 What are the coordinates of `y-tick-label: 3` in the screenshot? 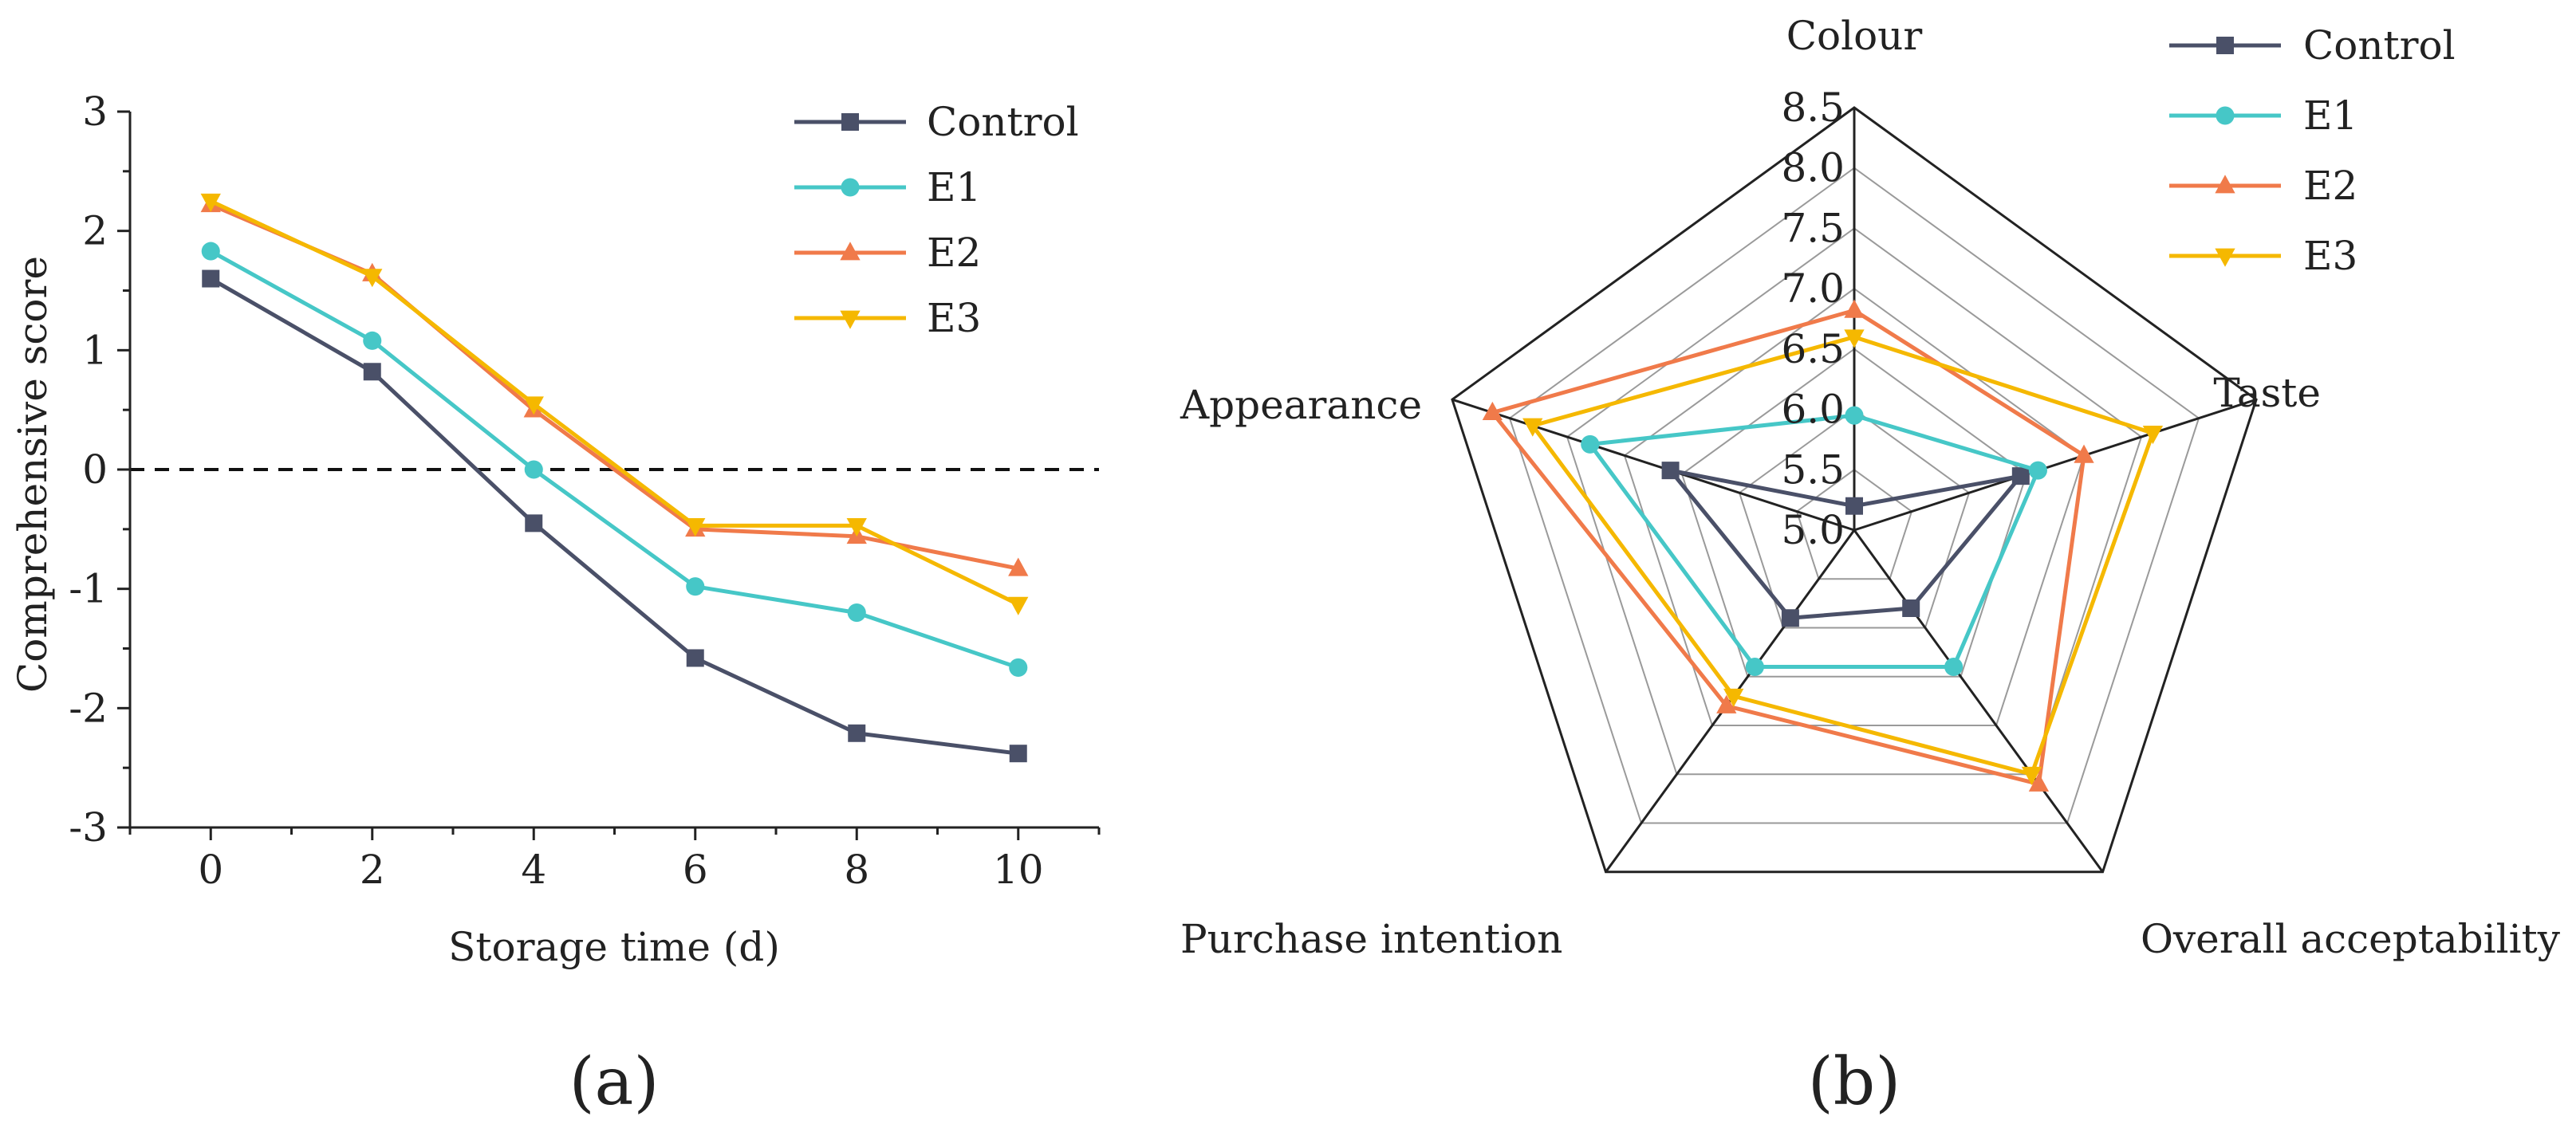 It's located at (95, 111).